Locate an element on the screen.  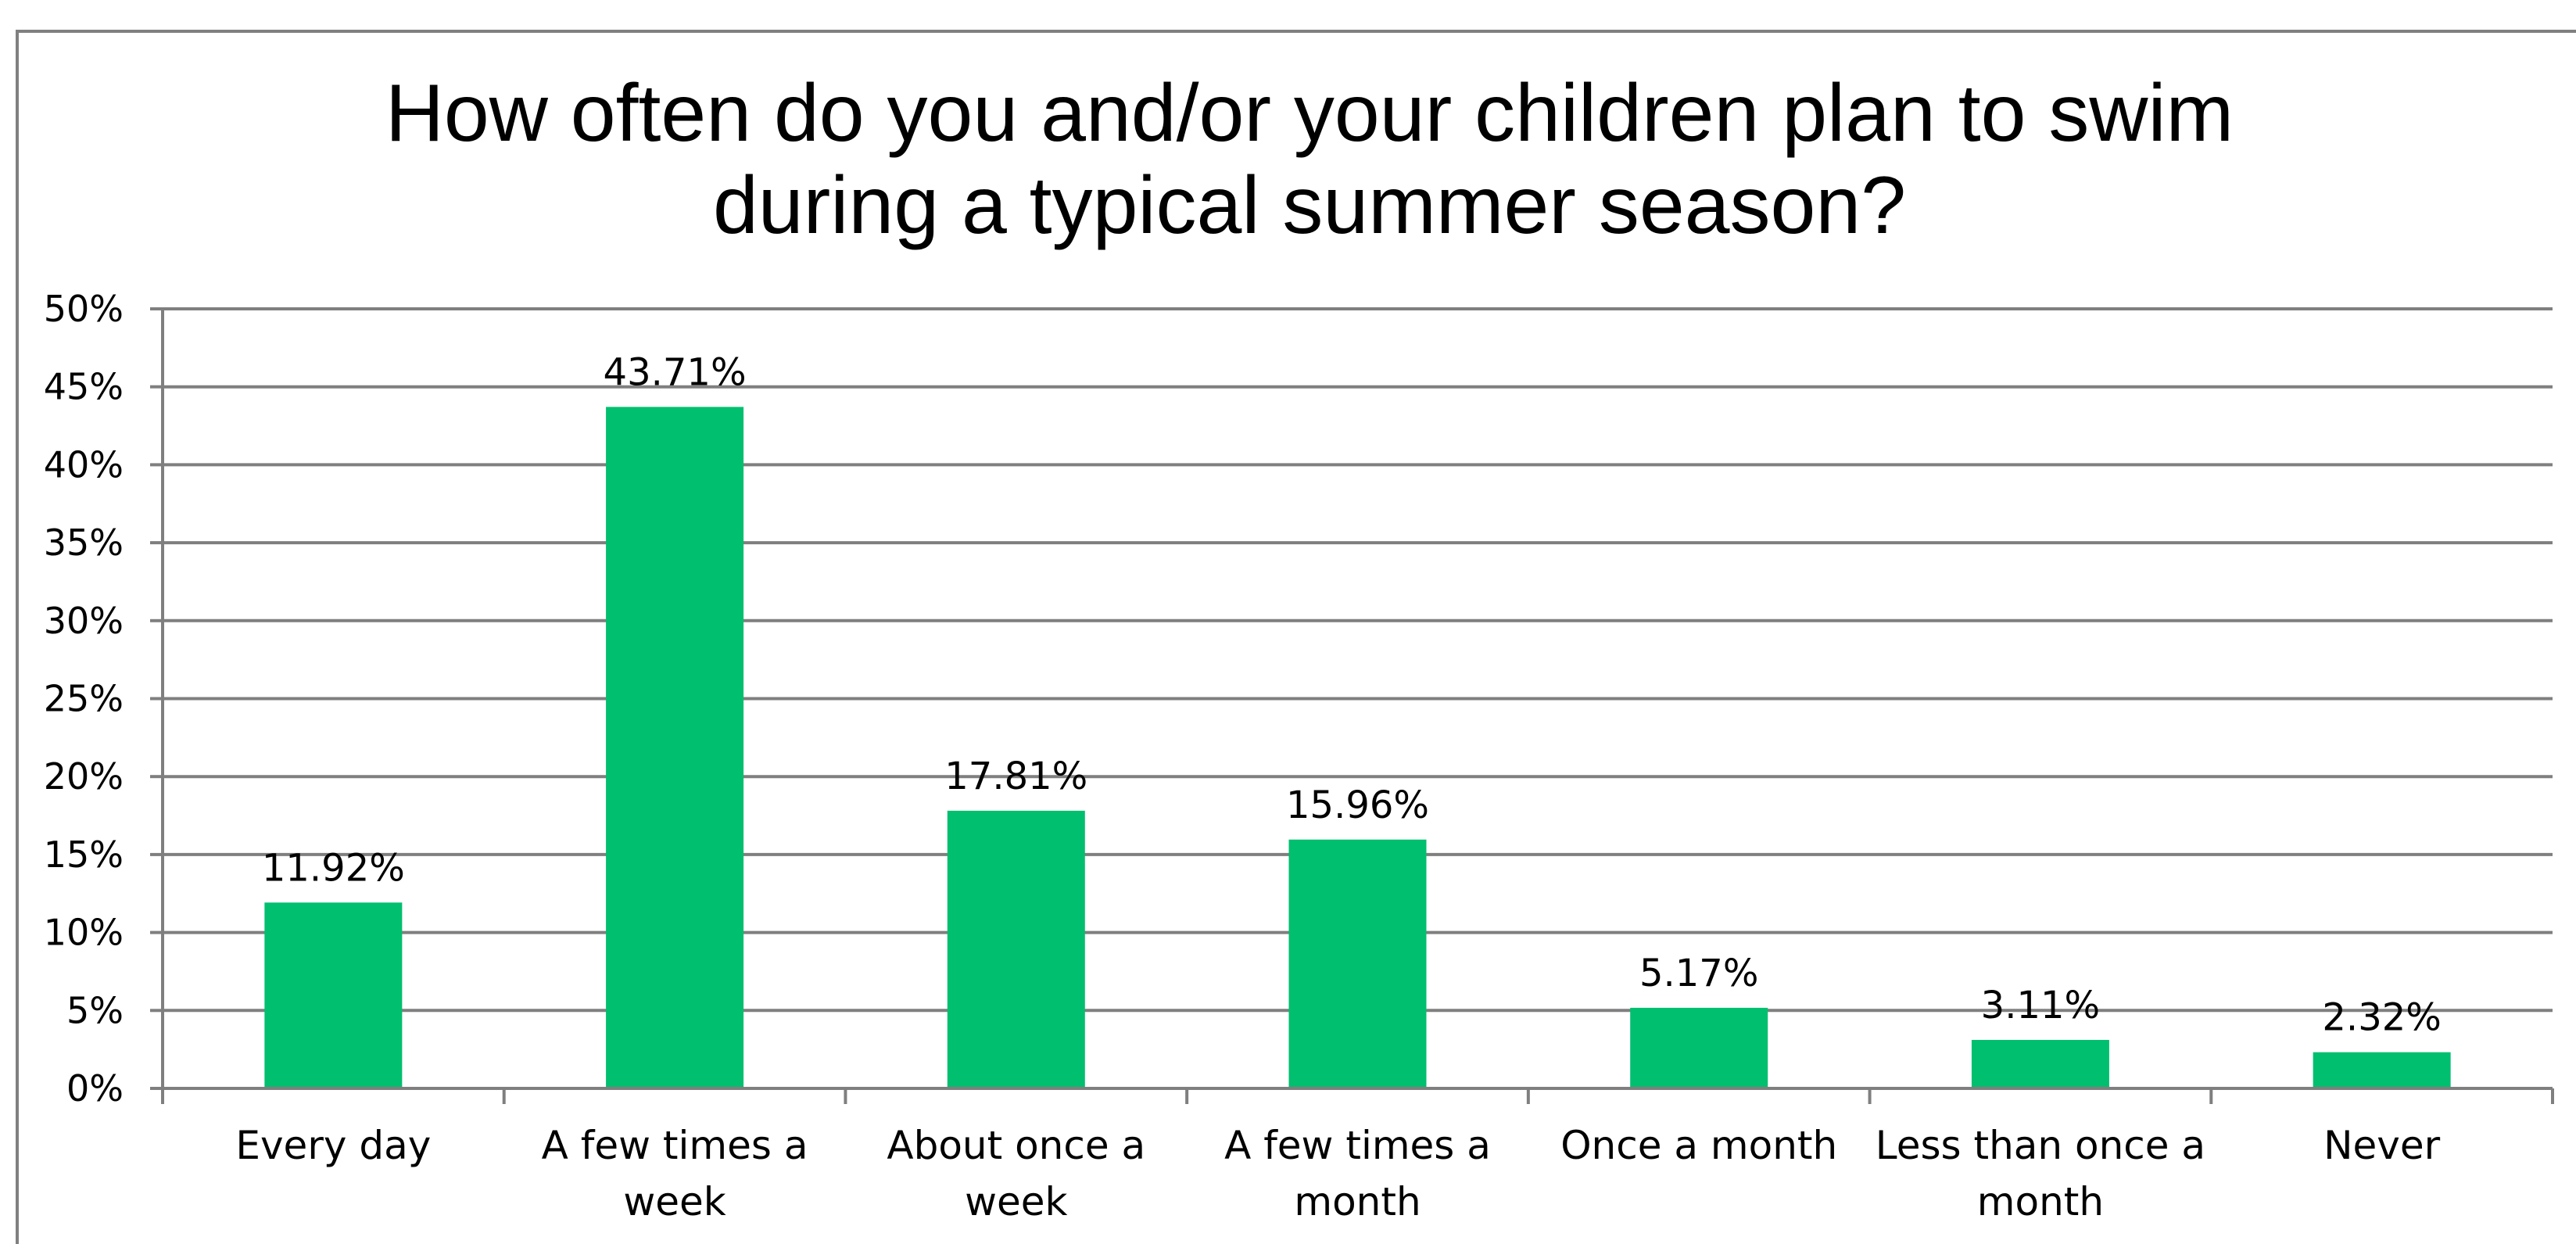
x-tick-label: Once a month is located at coordinates (1698, 1145).